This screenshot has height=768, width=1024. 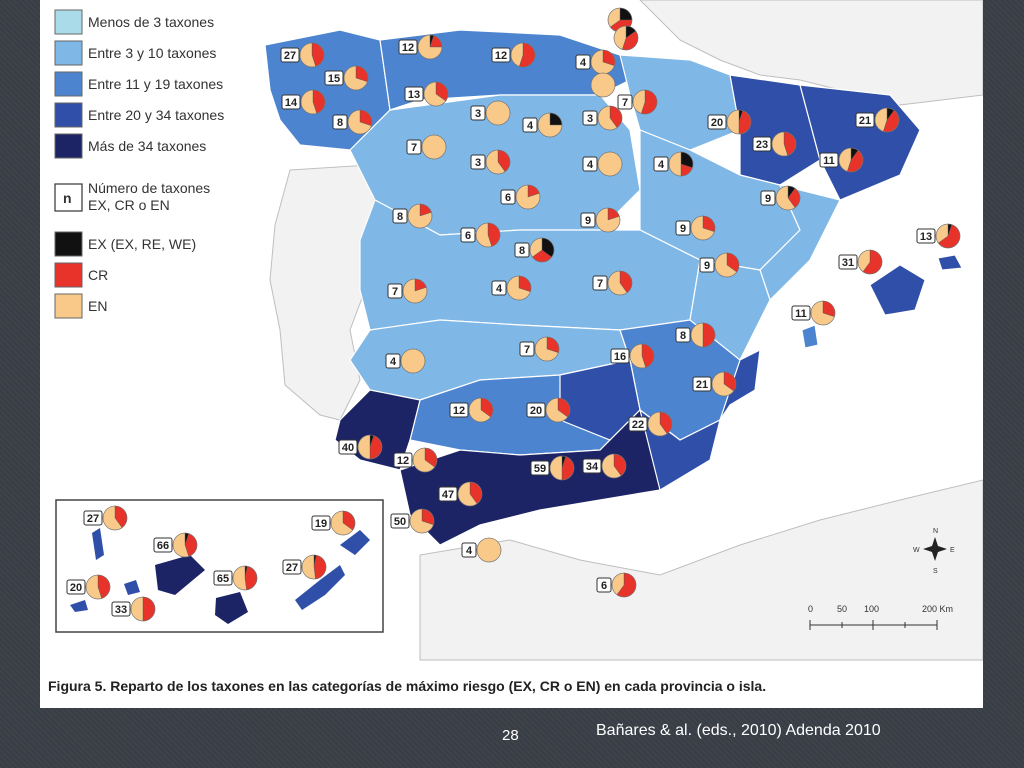 I want to click on province-pie-p49: 31, so click(x=860, y=262).